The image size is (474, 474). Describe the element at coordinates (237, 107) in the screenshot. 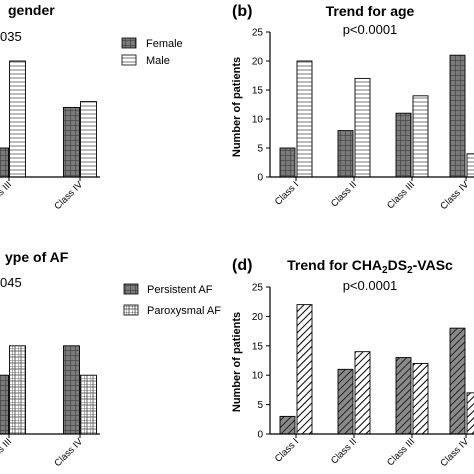

I see `panel-b-y-axis-label: Number of patients` at that location.